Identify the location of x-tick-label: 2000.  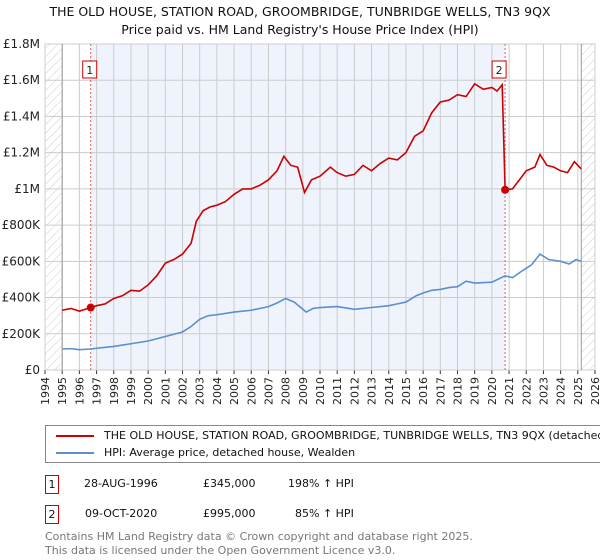
(148, 391).